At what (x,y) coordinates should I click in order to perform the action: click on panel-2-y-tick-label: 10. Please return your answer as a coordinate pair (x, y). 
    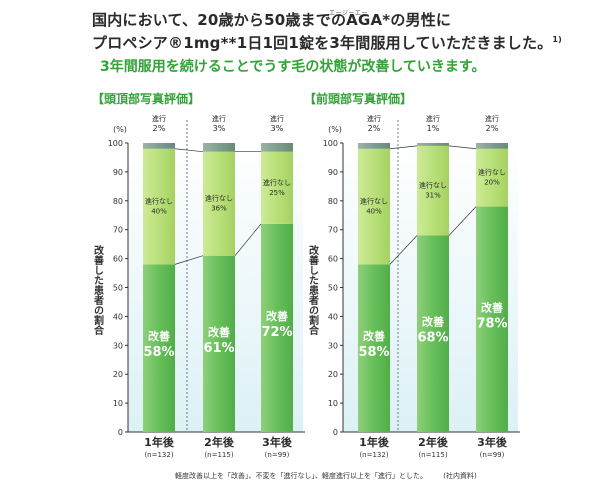
    Looking at the image, I should click on (333, 403).